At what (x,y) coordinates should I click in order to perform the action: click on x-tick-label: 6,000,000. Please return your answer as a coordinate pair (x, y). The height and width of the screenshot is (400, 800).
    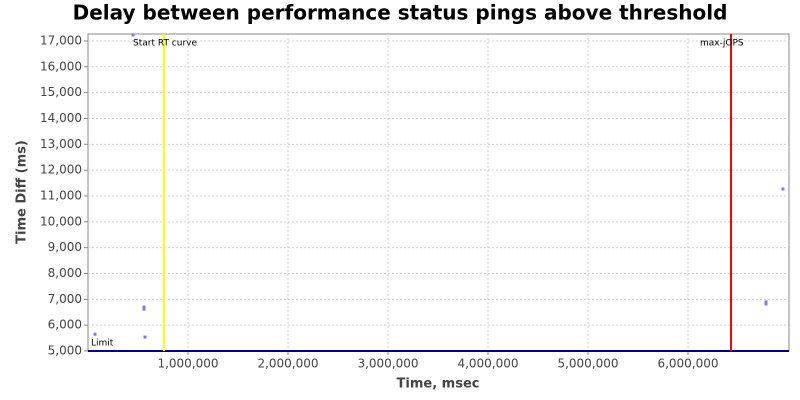
    Looking at the image, I should click on (687, 364).